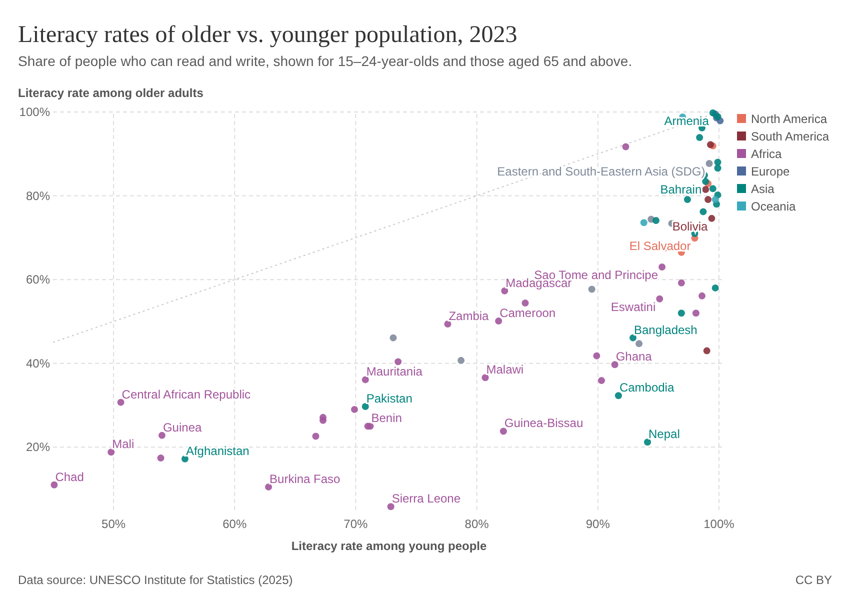 This screenshot has height=600, width=850. I want to click on annotation: Bolivia, so click(690, 226).